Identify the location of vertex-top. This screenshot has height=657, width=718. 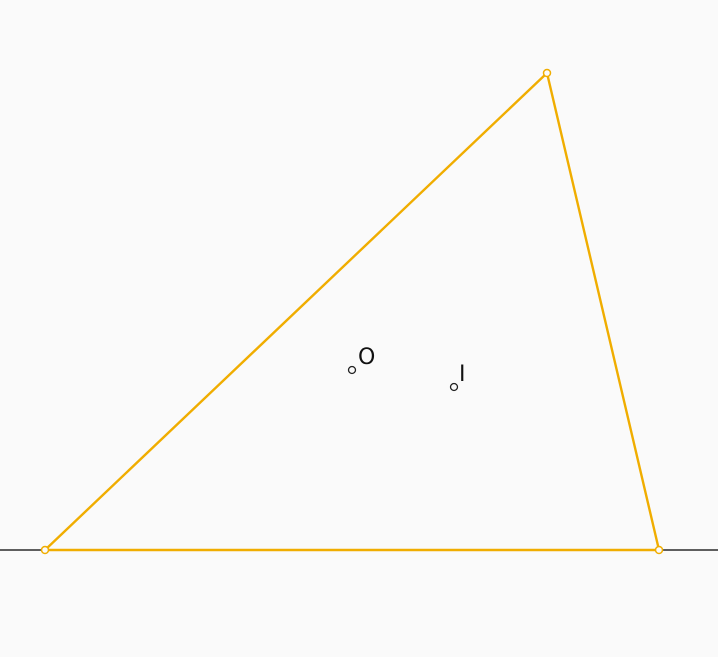
(547, 73).